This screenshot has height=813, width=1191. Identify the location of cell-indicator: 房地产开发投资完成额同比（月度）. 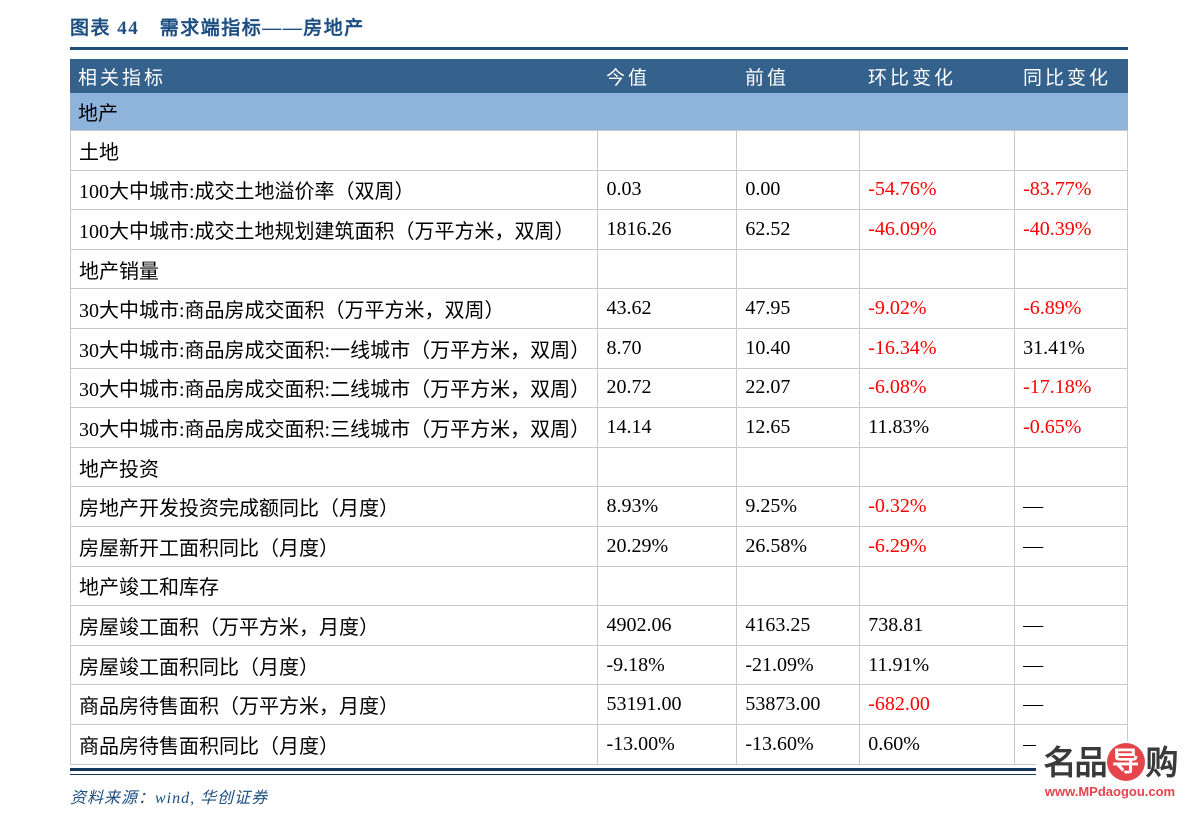
(335, 506).